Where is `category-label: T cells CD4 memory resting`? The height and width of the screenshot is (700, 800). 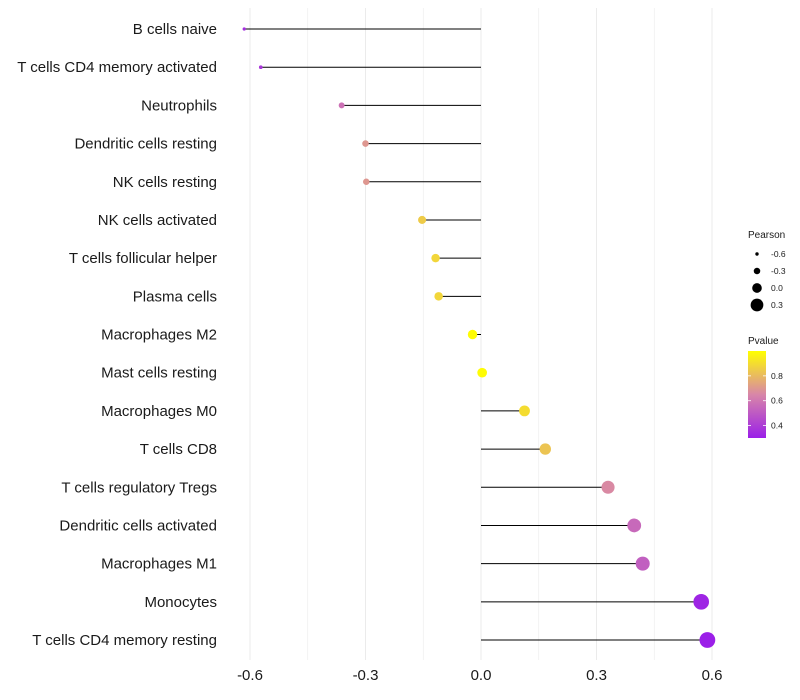
category-label: T cells CD4 memory resting is located at coordinates (124, 640).